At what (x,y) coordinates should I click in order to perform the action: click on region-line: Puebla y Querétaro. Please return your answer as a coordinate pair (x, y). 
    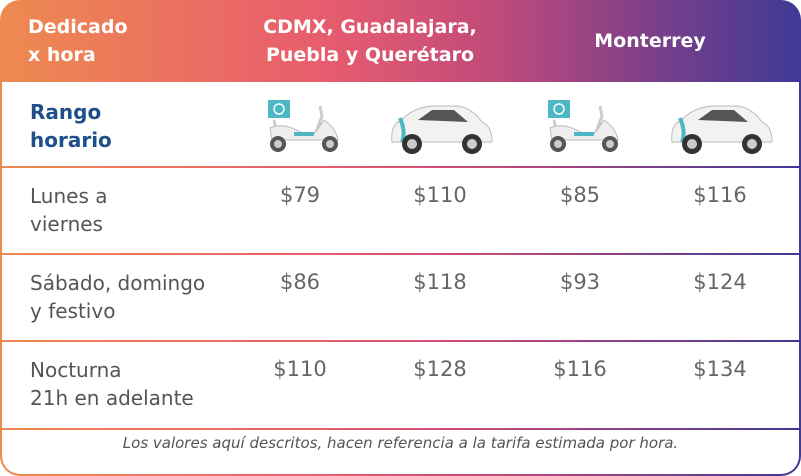
    Looking at the image, I should click on (370, 55).